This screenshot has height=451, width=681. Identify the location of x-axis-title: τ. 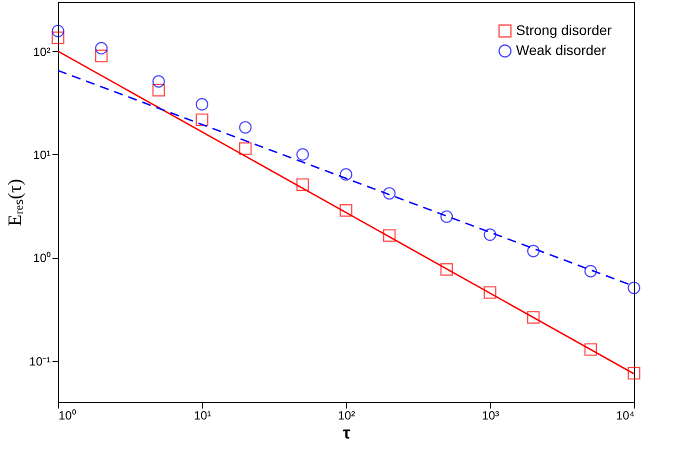
(346, 433).